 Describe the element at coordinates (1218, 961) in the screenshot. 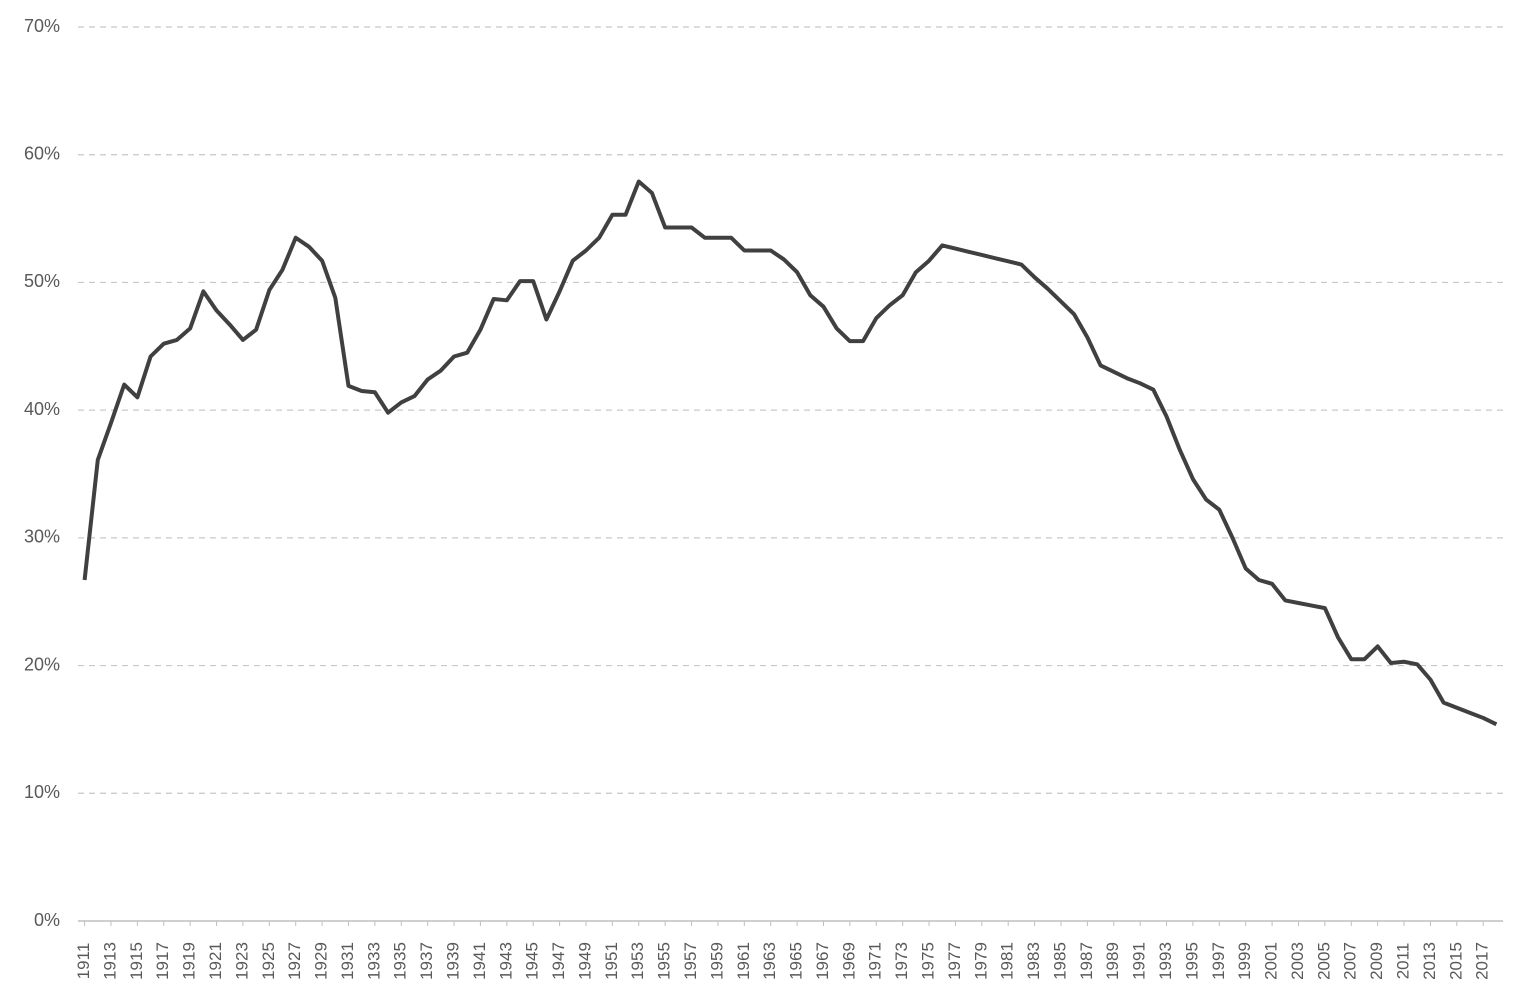

I see `x-tick-label: 1997` at that location.